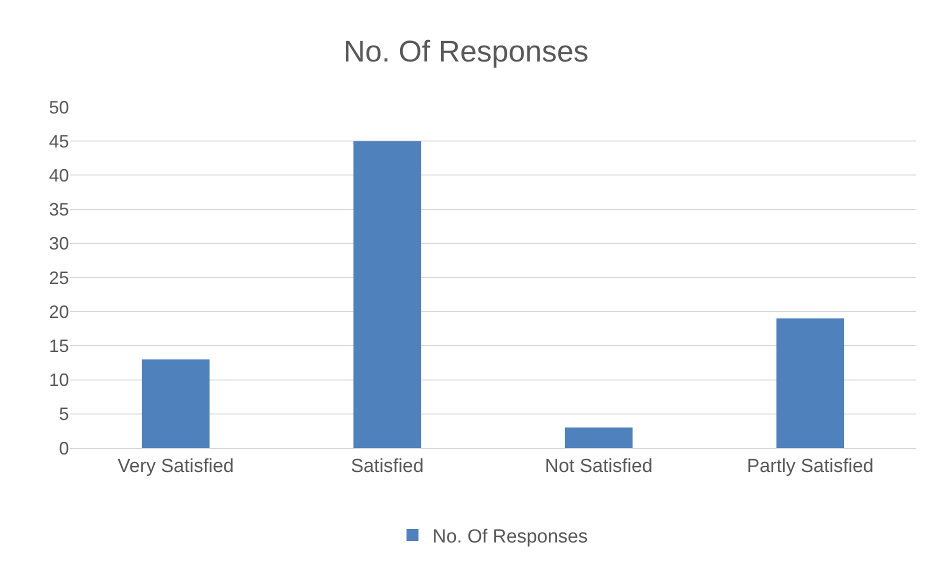 Image resolution: width=932 pixels, height=566 pixels. Describe the element at coordinates (176, 466) in the screenshot. I see `x-tick-label: Very Satisfied` at that location.